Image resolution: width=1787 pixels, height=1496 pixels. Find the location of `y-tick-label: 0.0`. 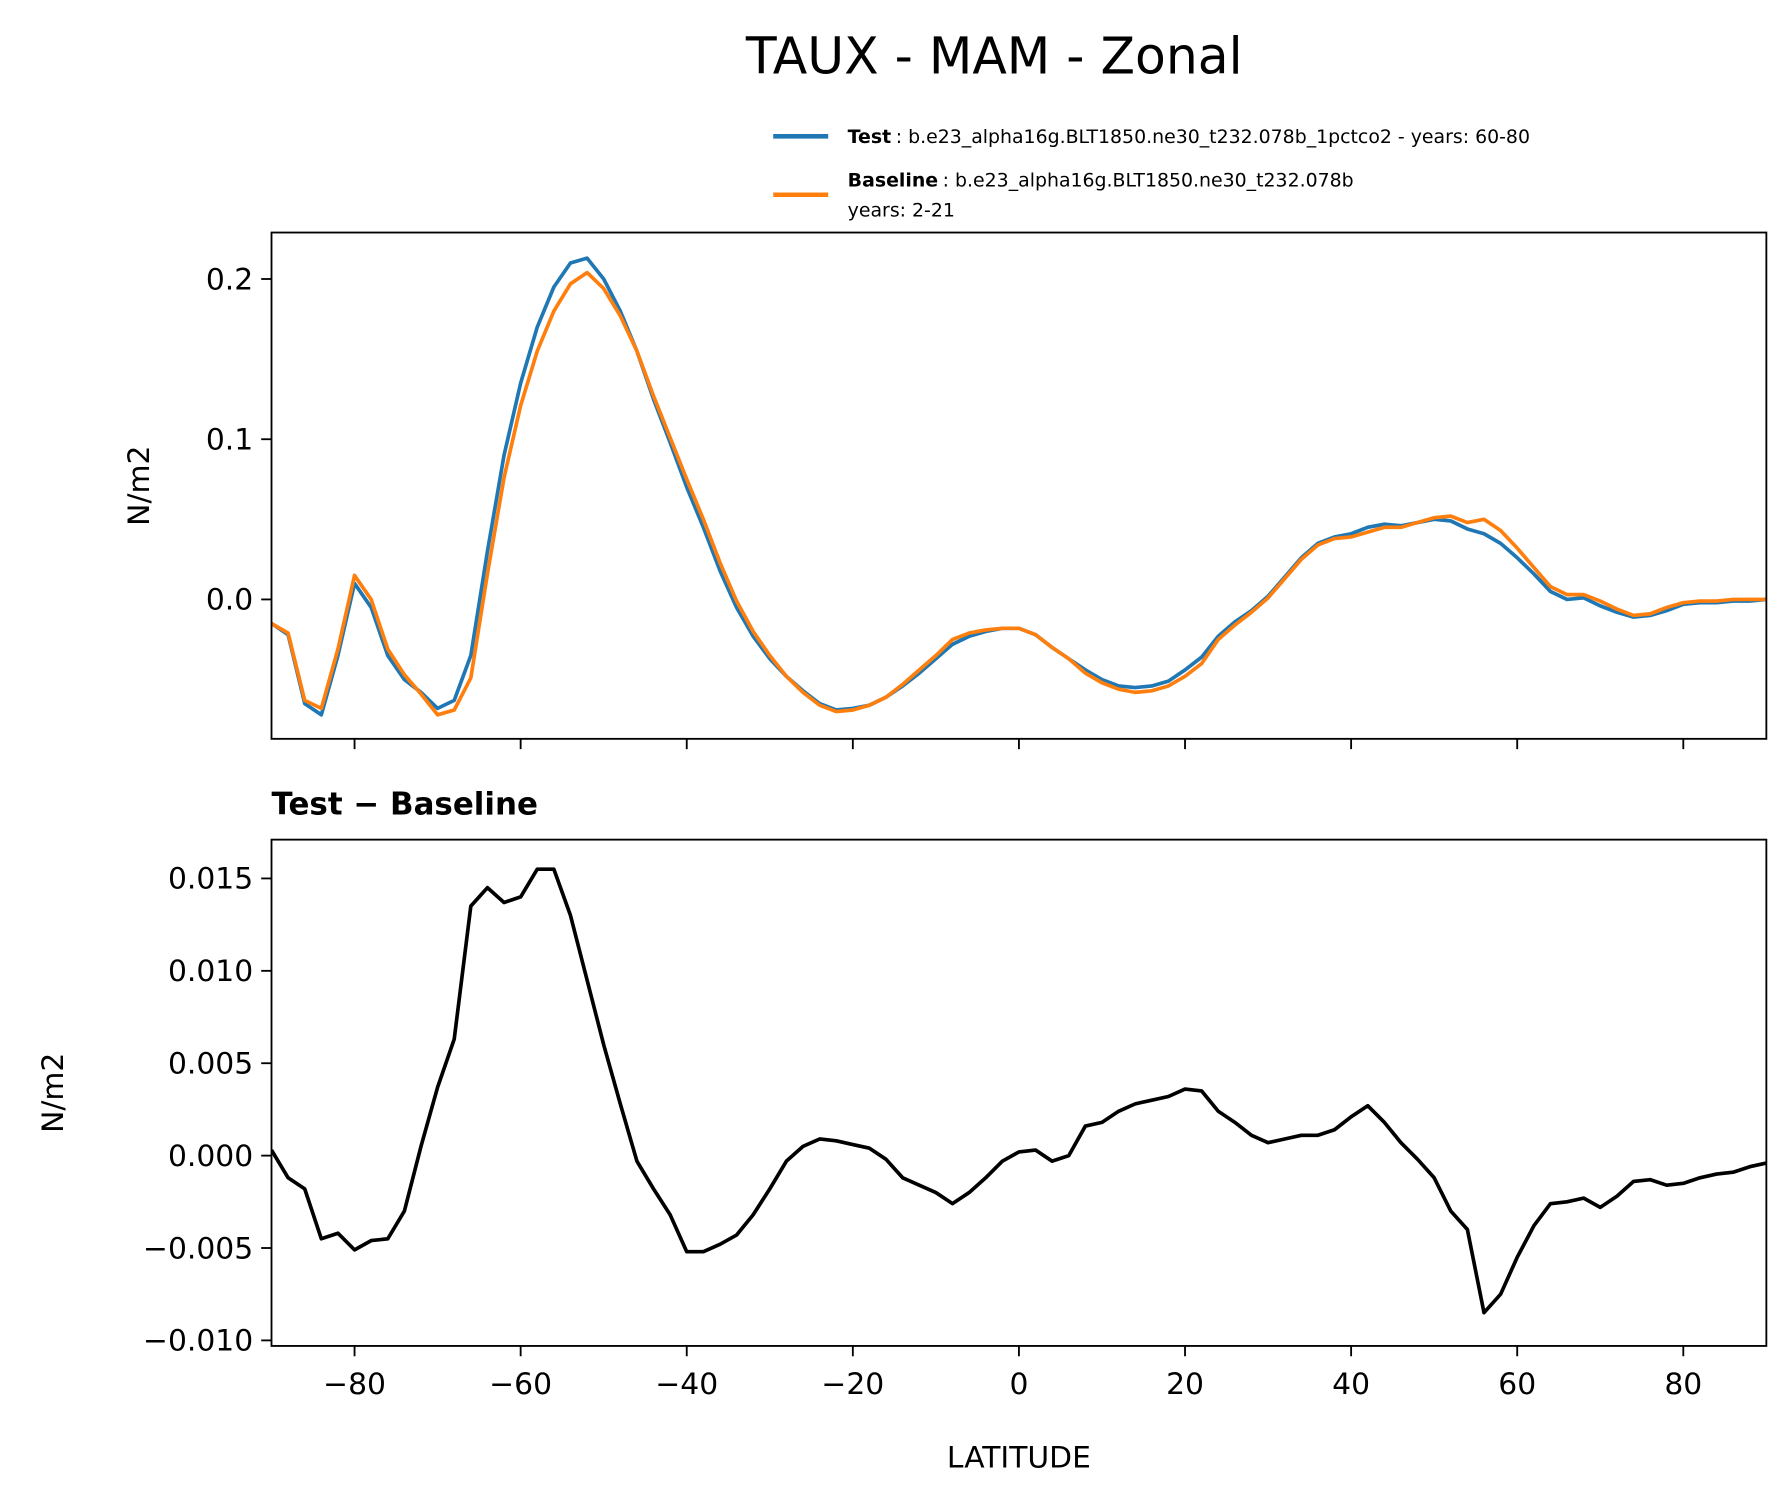

y-tick-label: 0.0 is located at coordinates (229, 600).